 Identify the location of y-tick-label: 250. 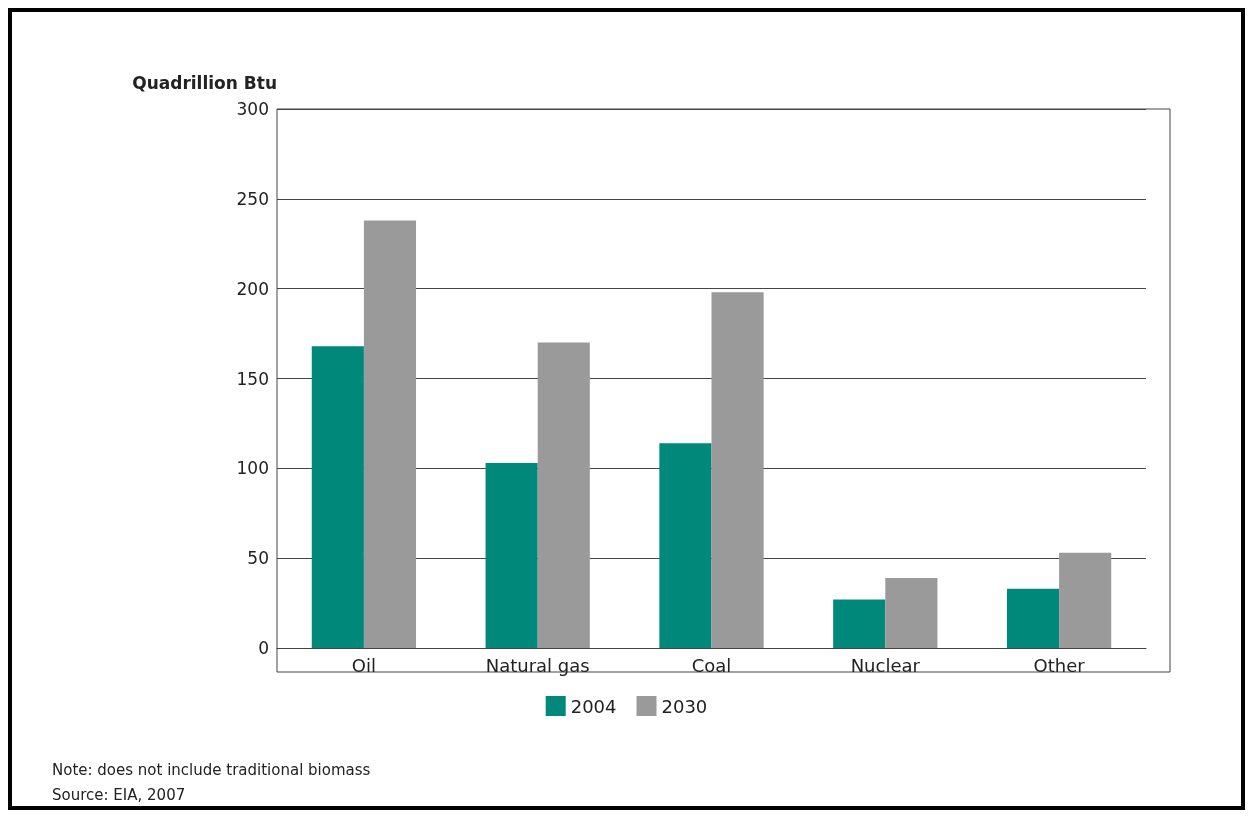
(252, 198).